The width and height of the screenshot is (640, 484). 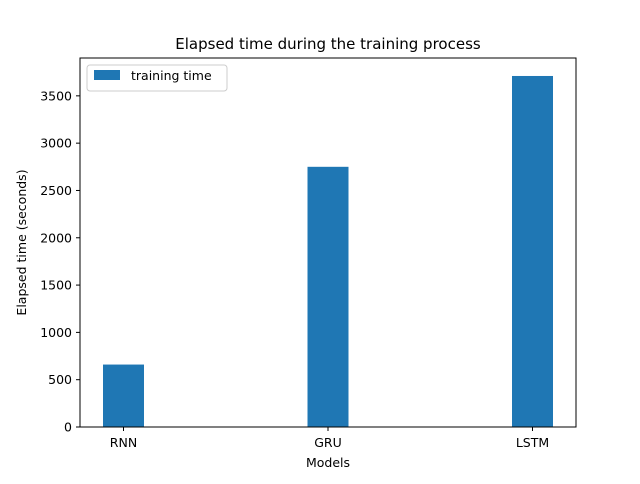 What do you see at coordinates (56, 143) in the screenshot?
I see `y-tick-label: 3000` at bounding box center [56, 143].